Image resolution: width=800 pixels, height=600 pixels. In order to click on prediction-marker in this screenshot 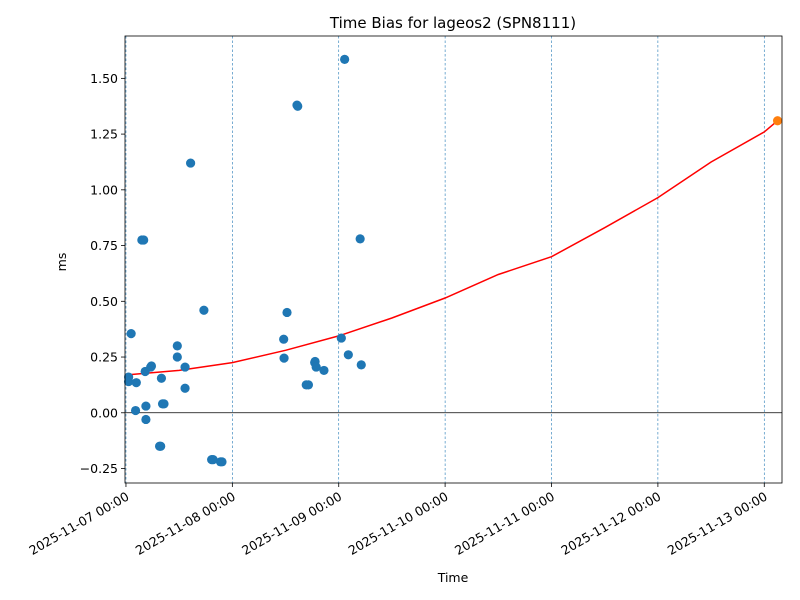, I will do `click(777, 121)`.